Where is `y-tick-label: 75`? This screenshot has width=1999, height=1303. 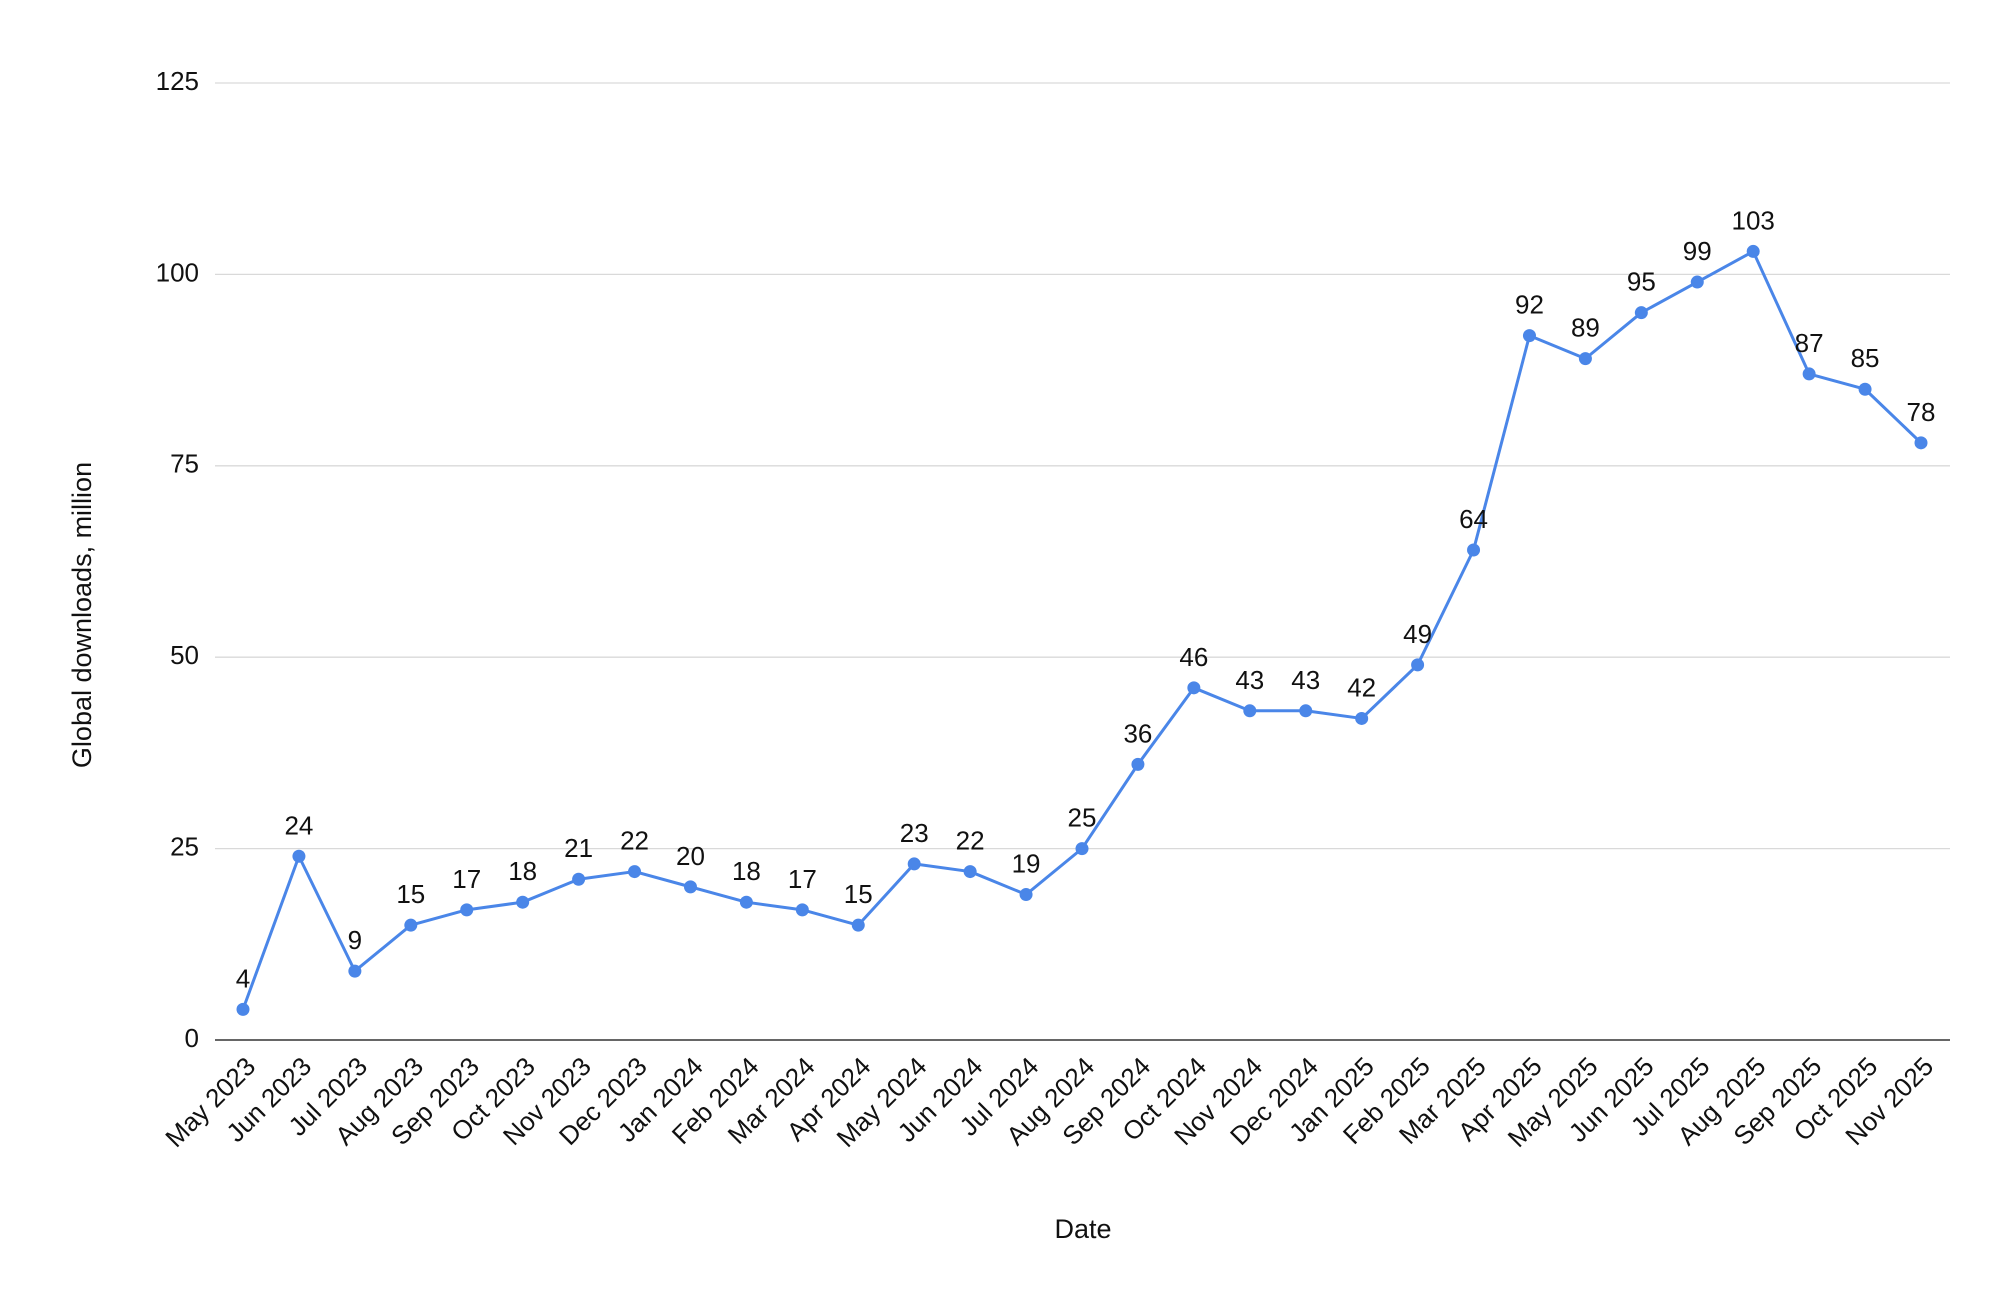
y-tick-label: 75 is located at coordinates (184, 464).